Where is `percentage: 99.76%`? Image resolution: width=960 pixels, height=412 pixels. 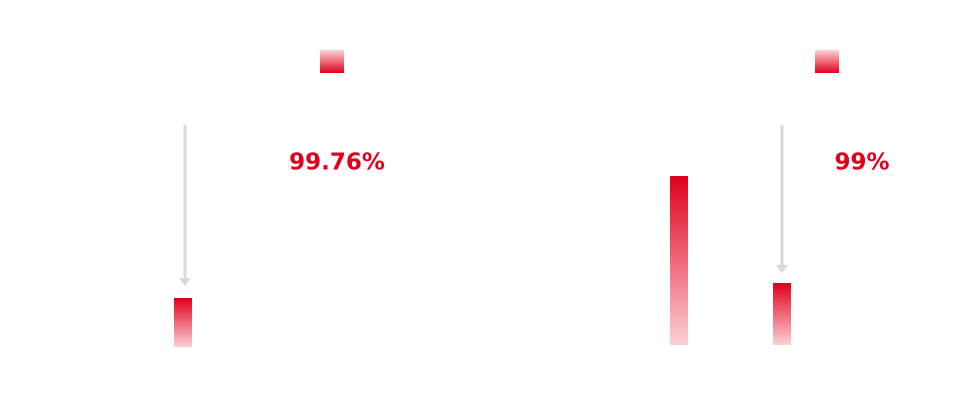
percentage: 99.76% is located at coordinates (337, 163).